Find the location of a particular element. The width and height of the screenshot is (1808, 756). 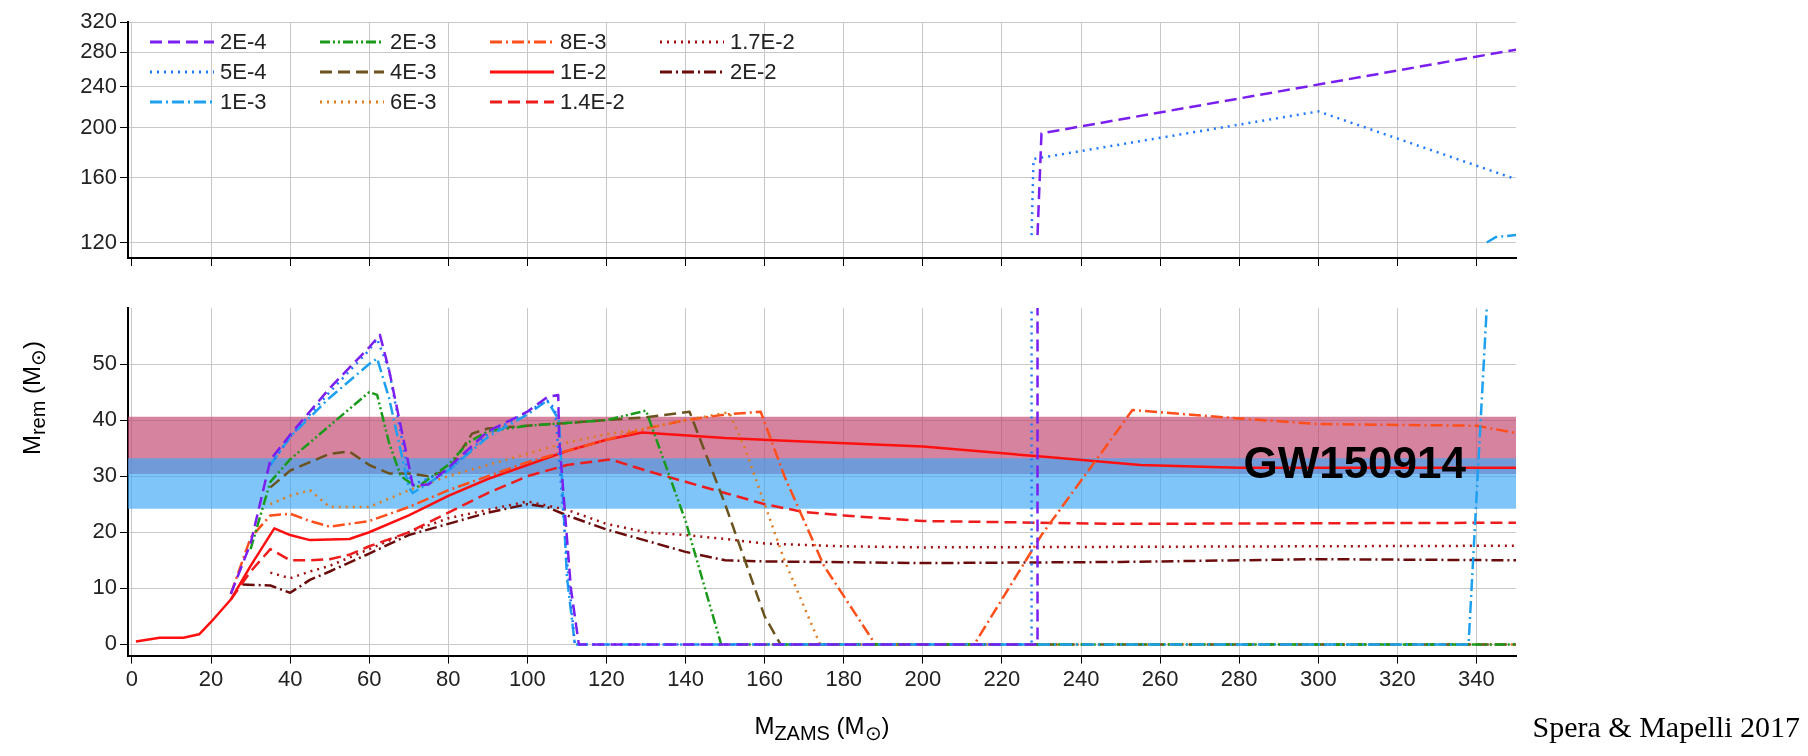

y-tick-label: 280 is located at coordinates (98, 51).